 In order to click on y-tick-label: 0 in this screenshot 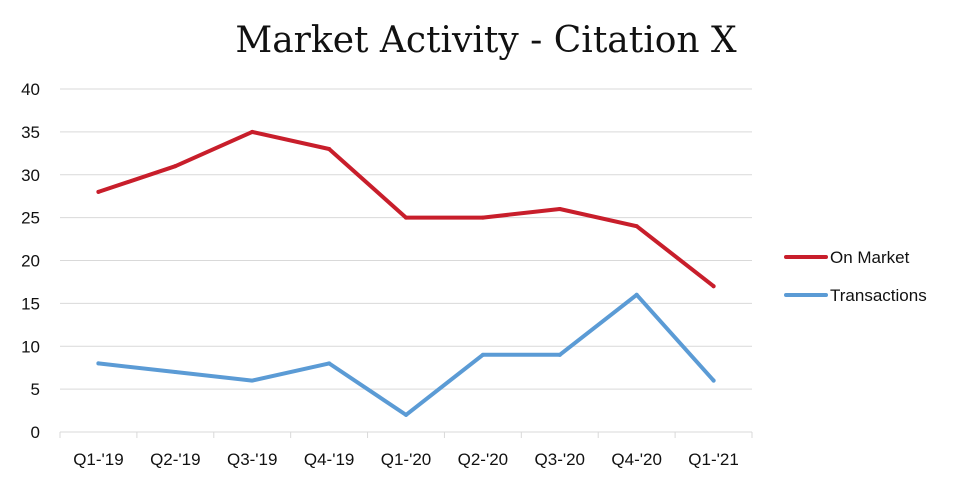, I will do `click(35, 432)`.